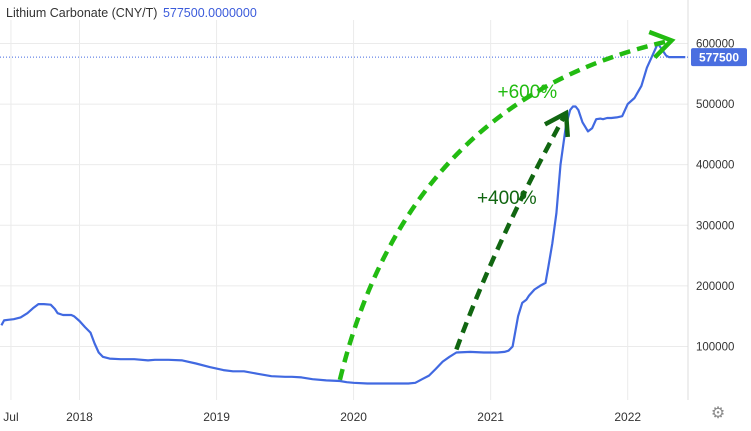 Image resolution: width=751 pixels, height=431 pixels. What do you see at coordinates (715, 105) in the screenshot?
I see `y-tick-label: 500000` at bounding box center [715, 105].